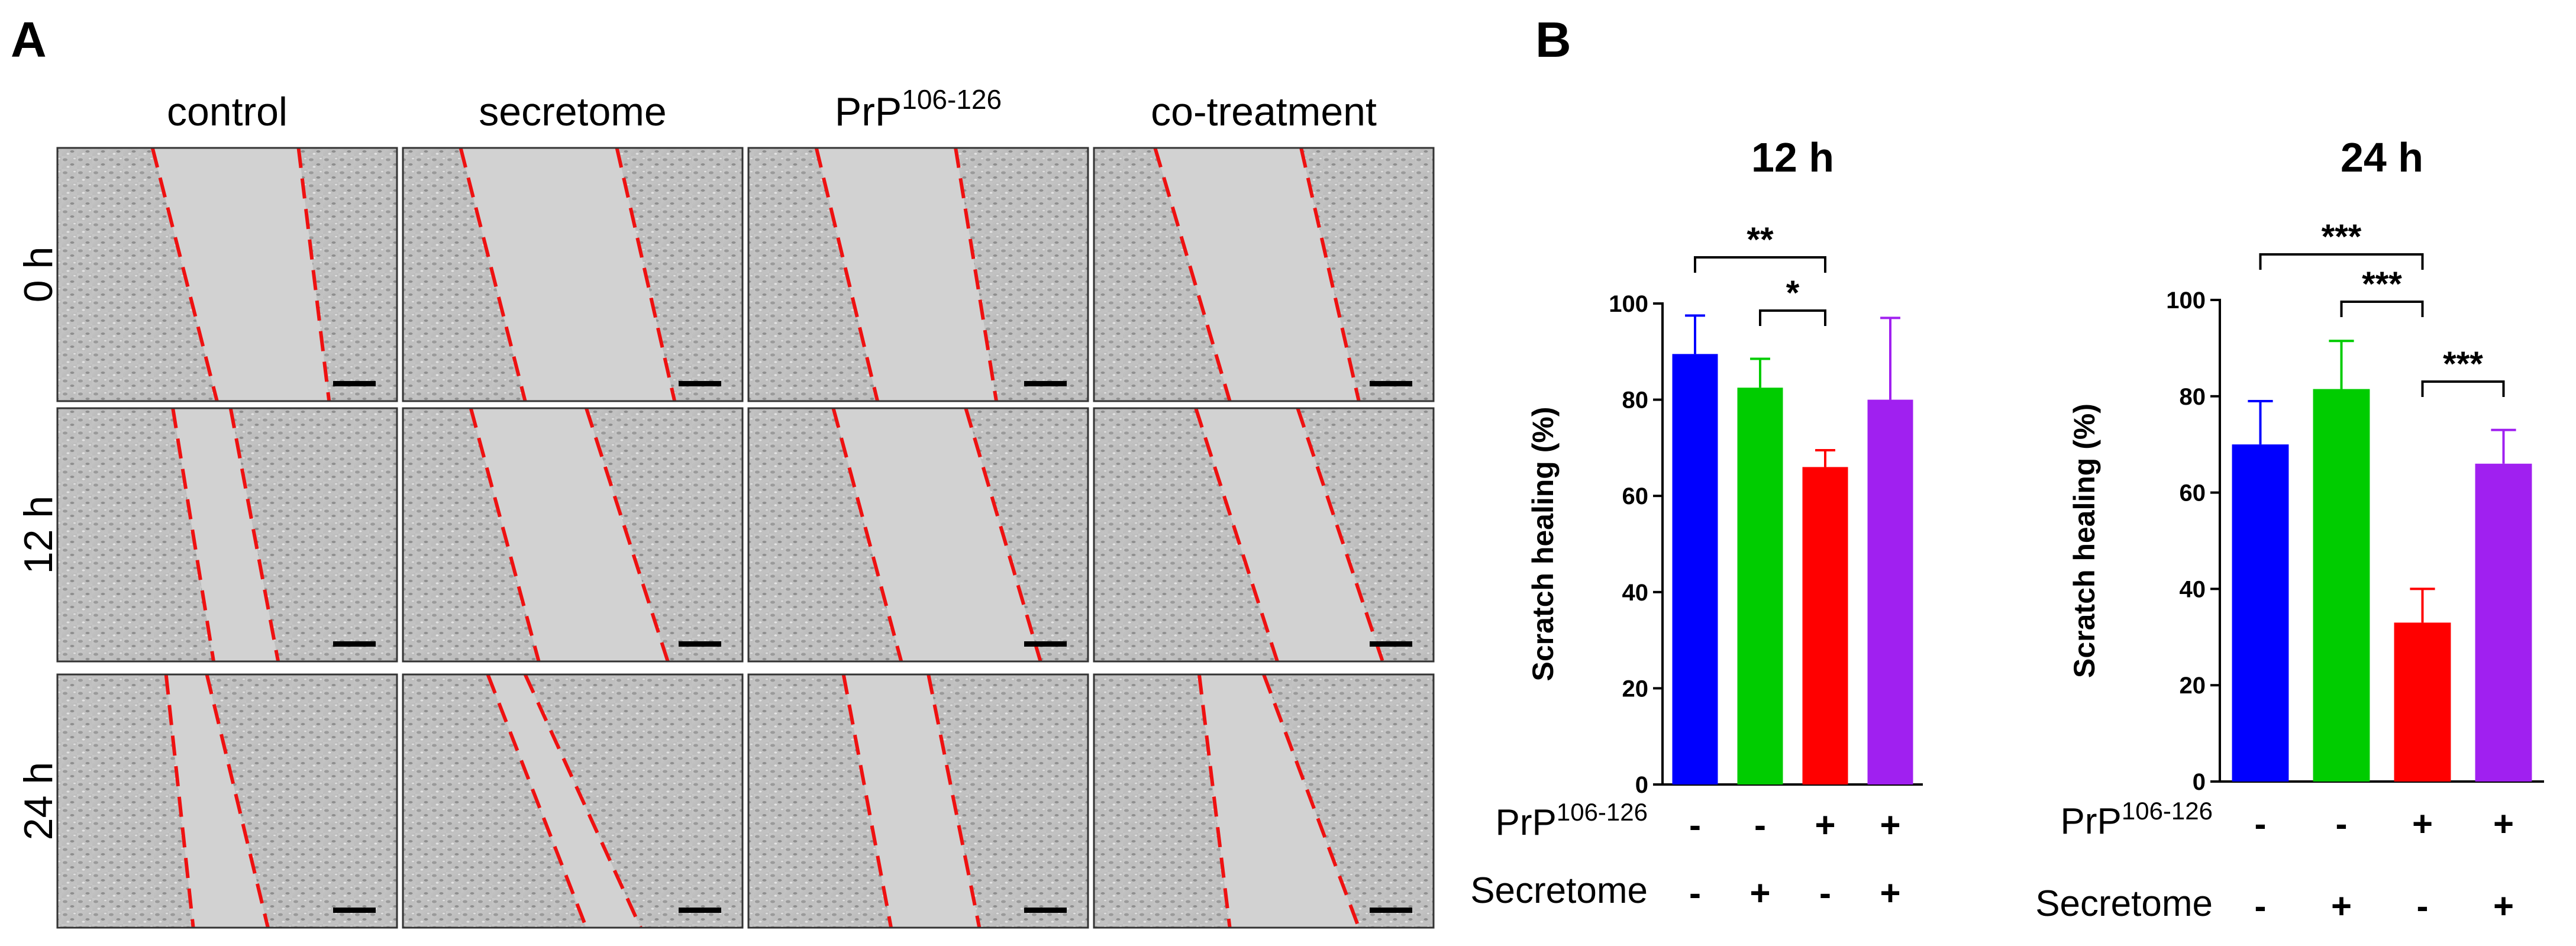 This screenshot has height=946, width=2576. What do you see at coordinates (1602, 812) in the screenshot?
I see `factor-name-superscript: 106-126` at bounding box center [1602, 812].